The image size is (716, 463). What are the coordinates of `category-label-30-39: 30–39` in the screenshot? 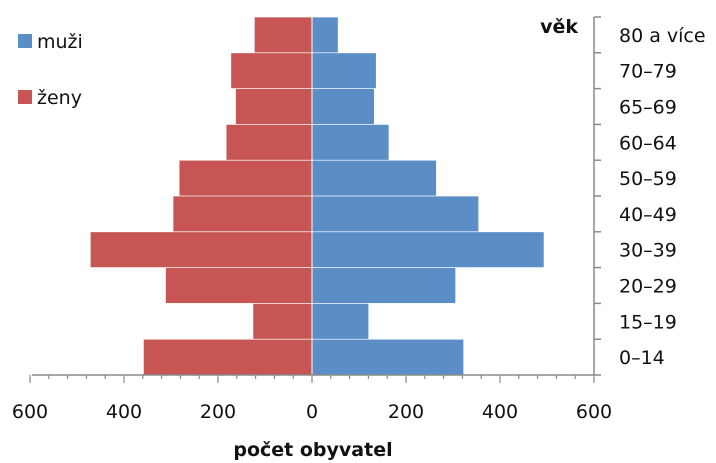 It's located at (648, 251).